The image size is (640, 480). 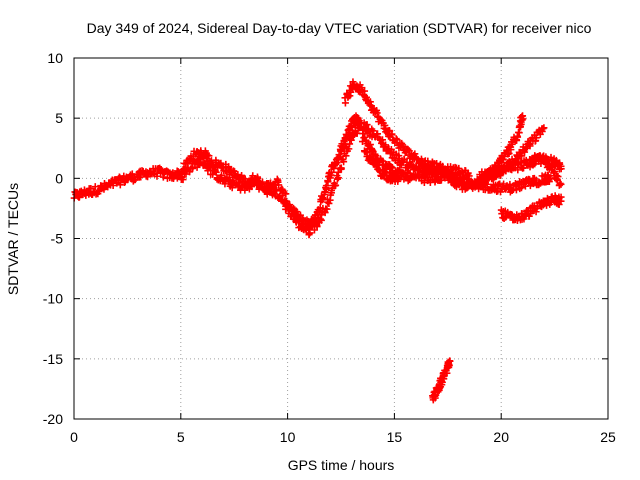 I want to click on series-falling-to-23h, so click(x=547, y=170).